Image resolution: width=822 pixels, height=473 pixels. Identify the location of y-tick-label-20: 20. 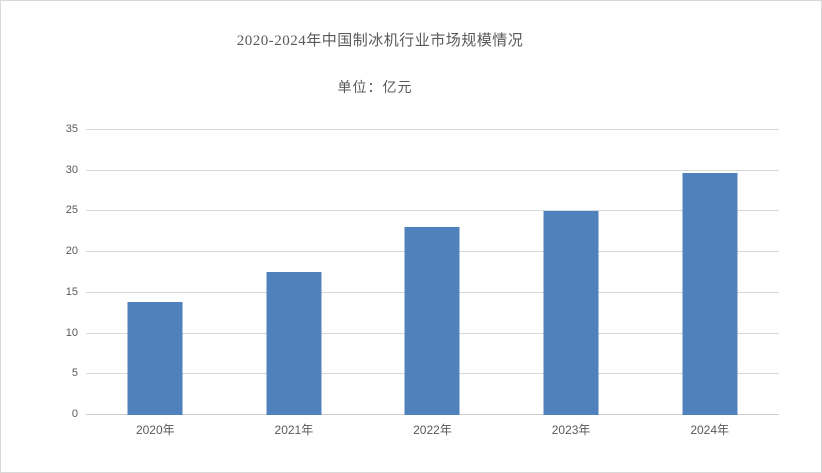
(71, 251).